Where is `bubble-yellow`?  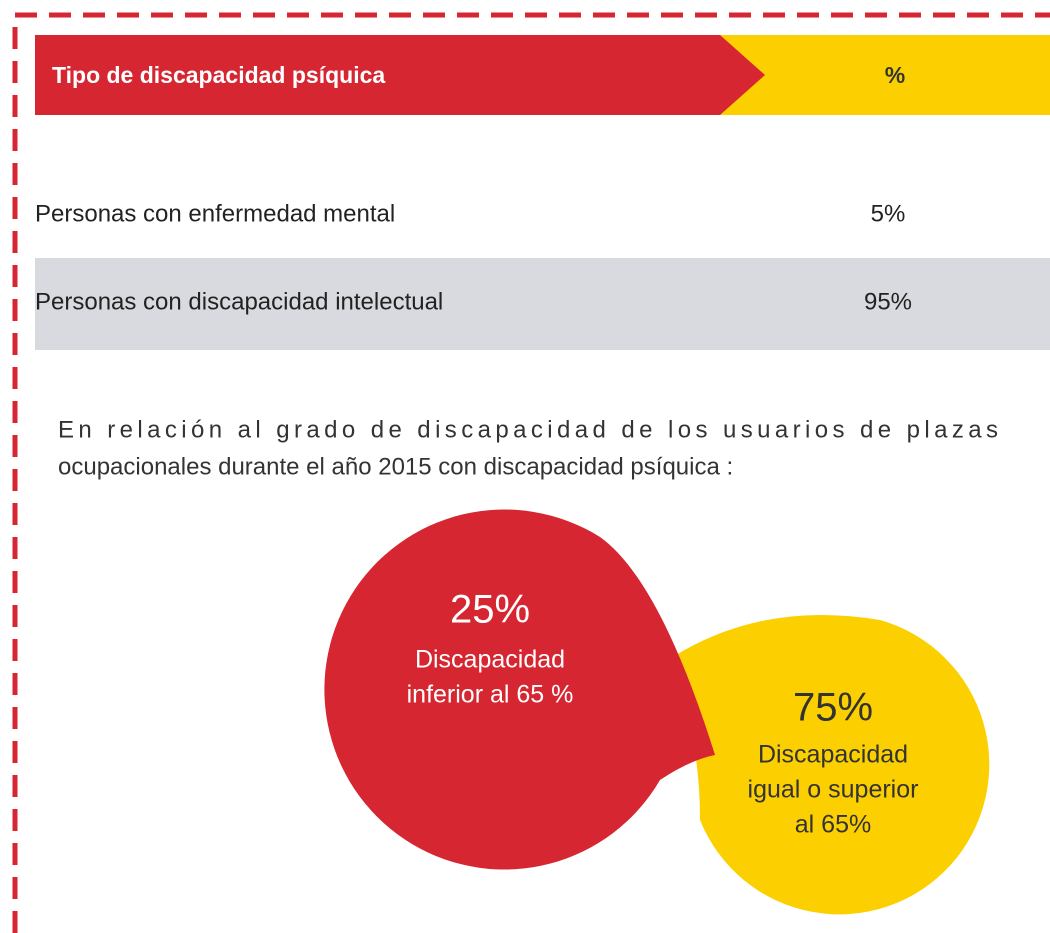 bubble-yellow is located at coordinates (829, 765).